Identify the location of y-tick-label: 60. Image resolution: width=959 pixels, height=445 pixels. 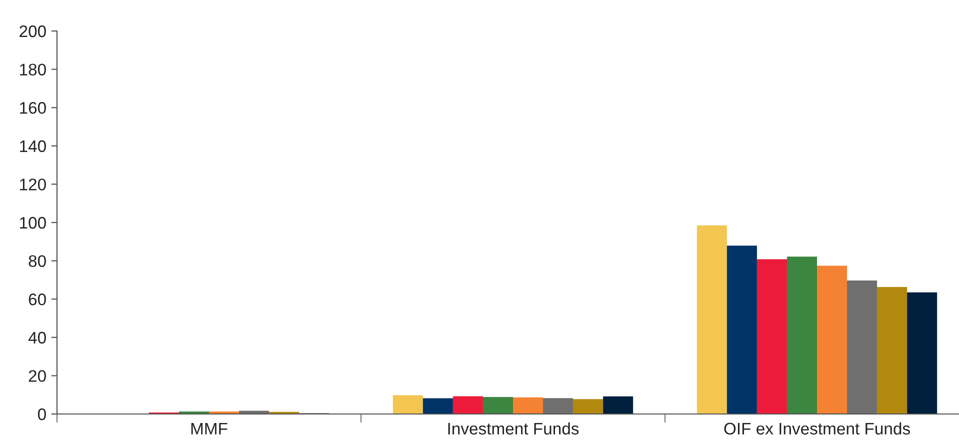
(37, 300).